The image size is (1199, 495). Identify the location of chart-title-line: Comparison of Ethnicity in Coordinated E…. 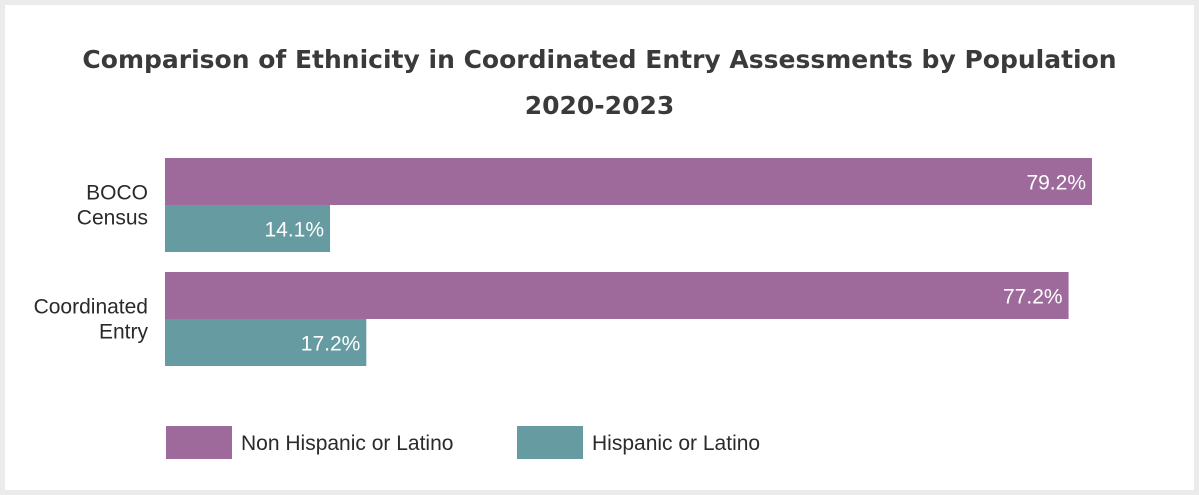
(599, 59).